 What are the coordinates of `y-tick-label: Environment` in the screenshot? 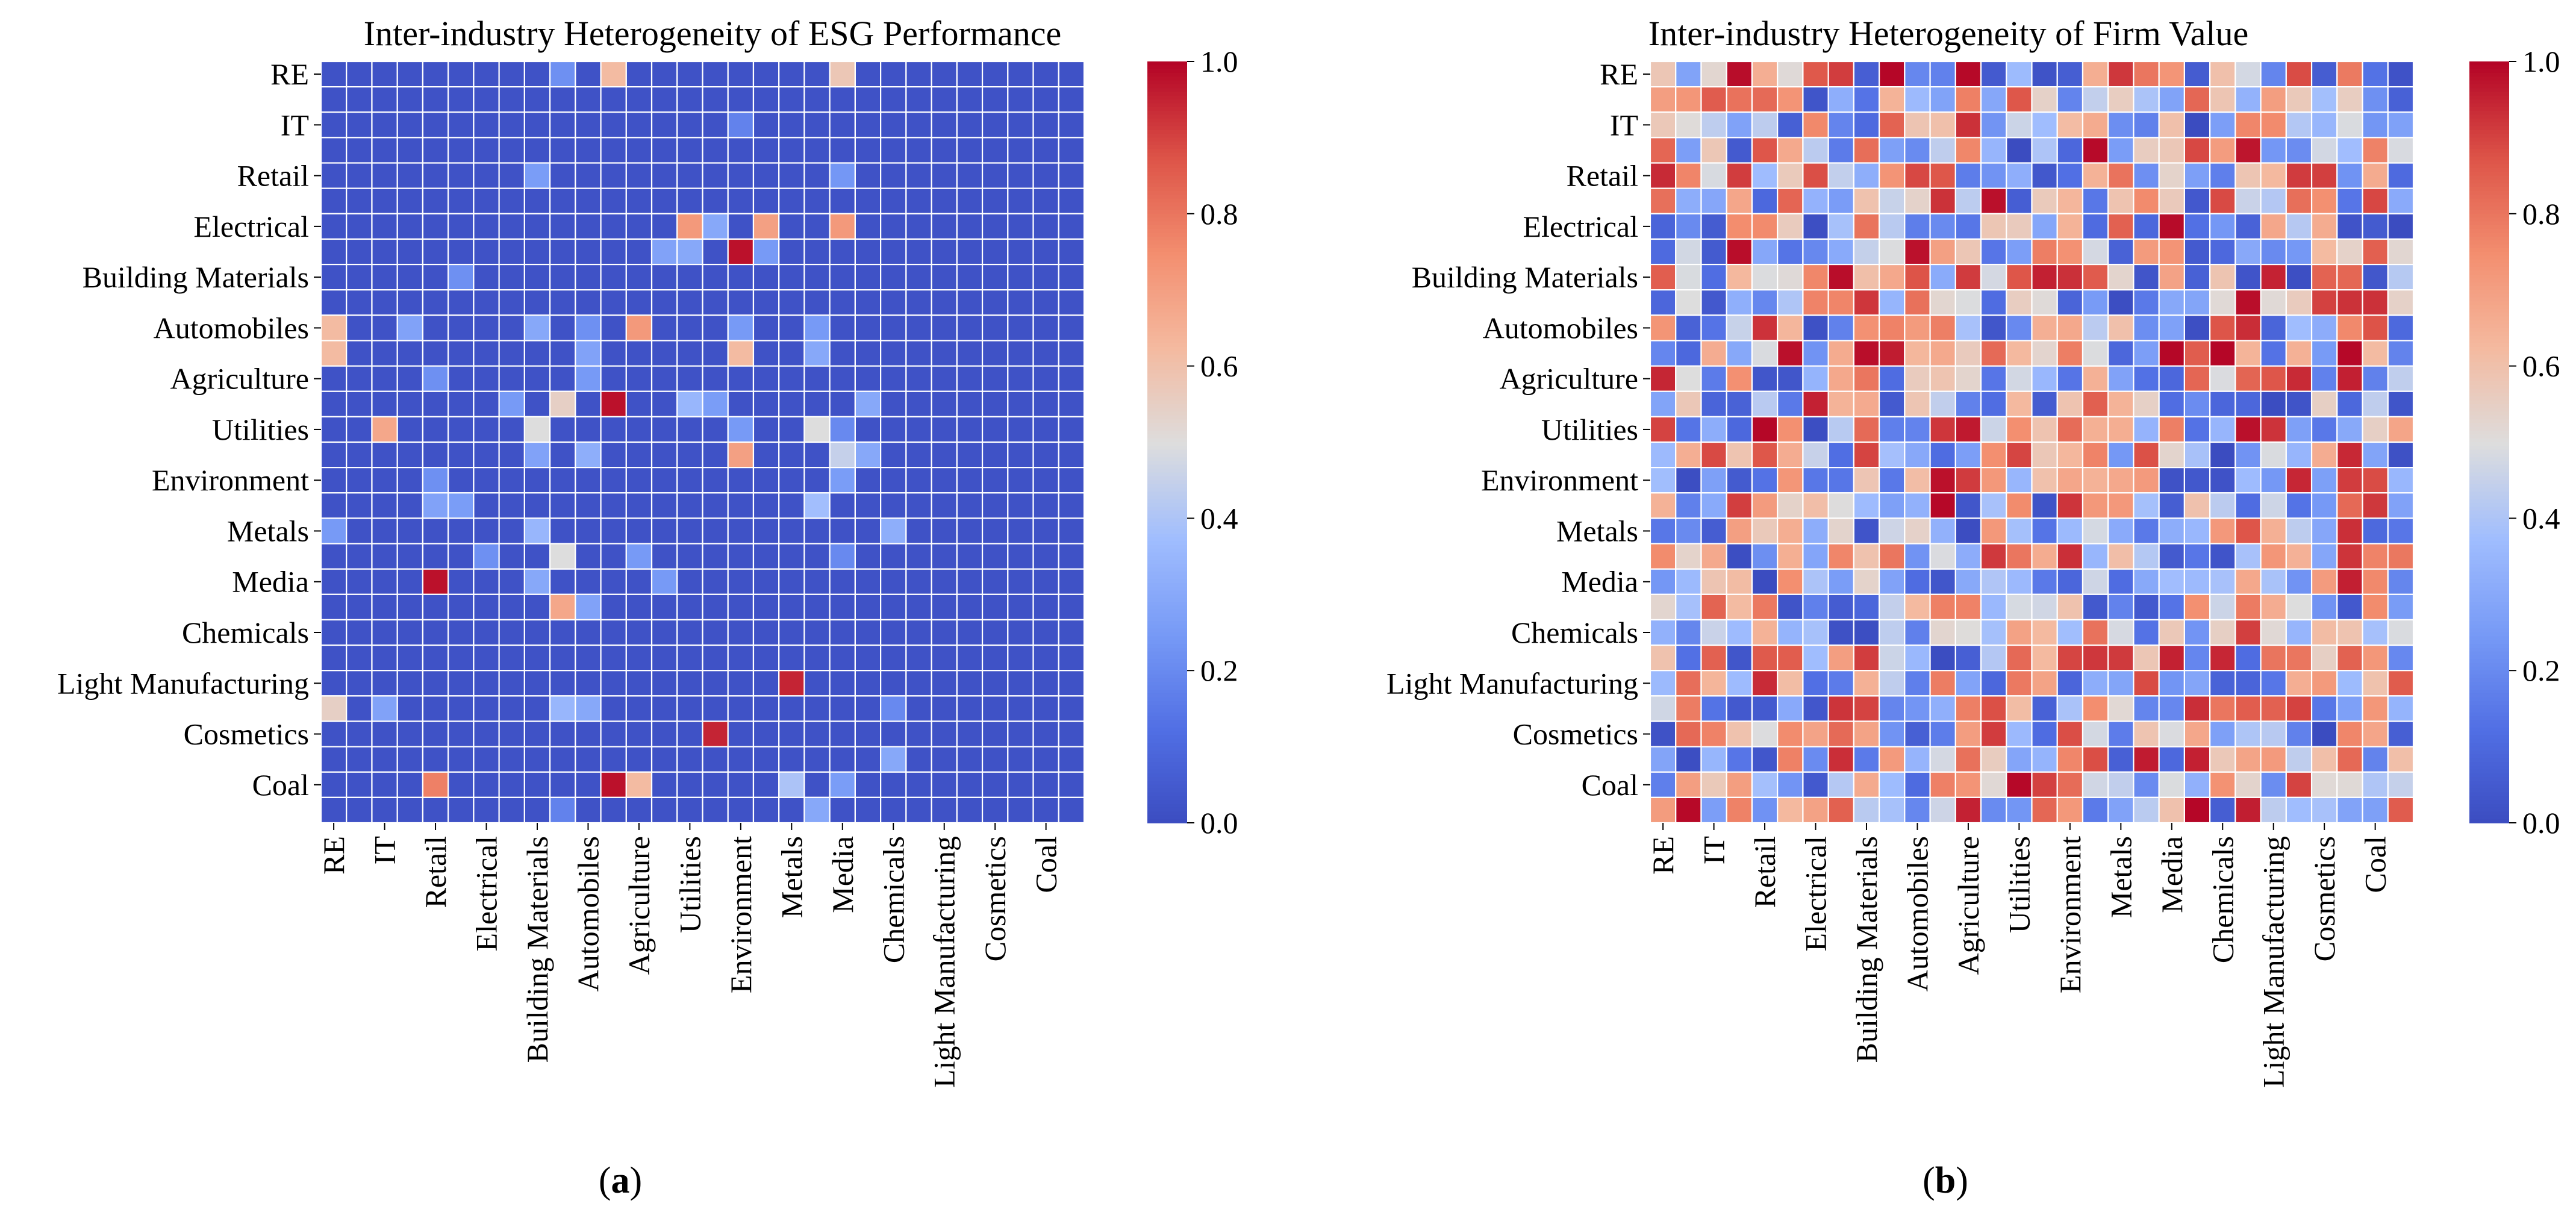 It's located at (230, 480).